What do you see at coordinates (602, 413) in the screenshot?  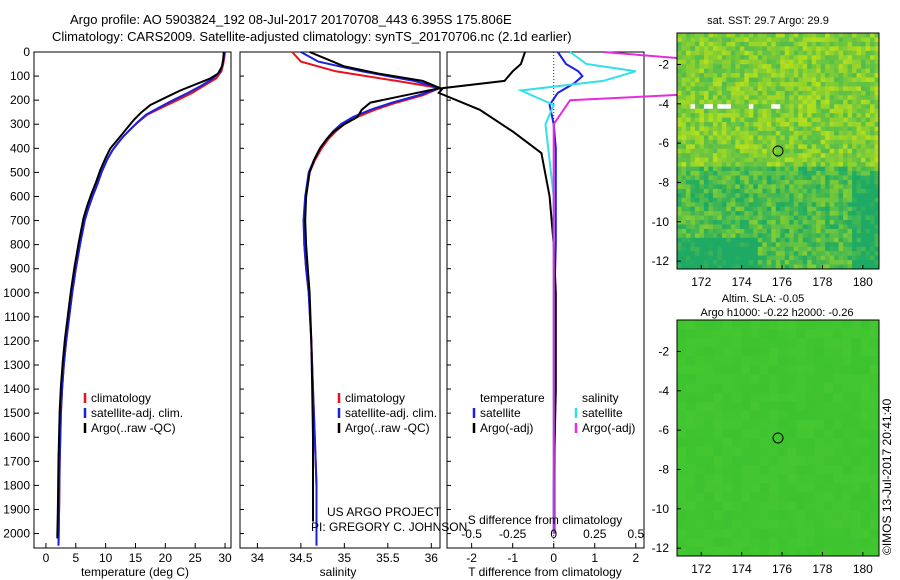 I see `legend-label-s-satellite: satellite` at bounding box center [602, 413].